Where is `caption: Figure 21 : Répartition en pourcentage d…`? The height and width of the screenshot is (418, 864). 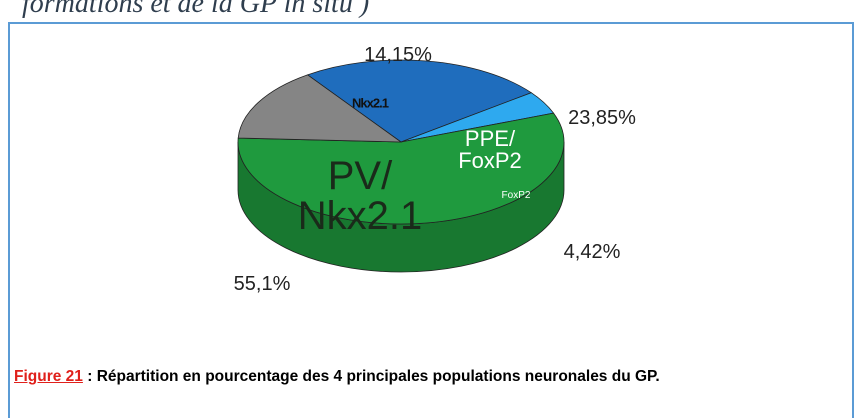 caption: Figure 21 : Répartition en pourcentage d… is located at coordinates (429, 377).